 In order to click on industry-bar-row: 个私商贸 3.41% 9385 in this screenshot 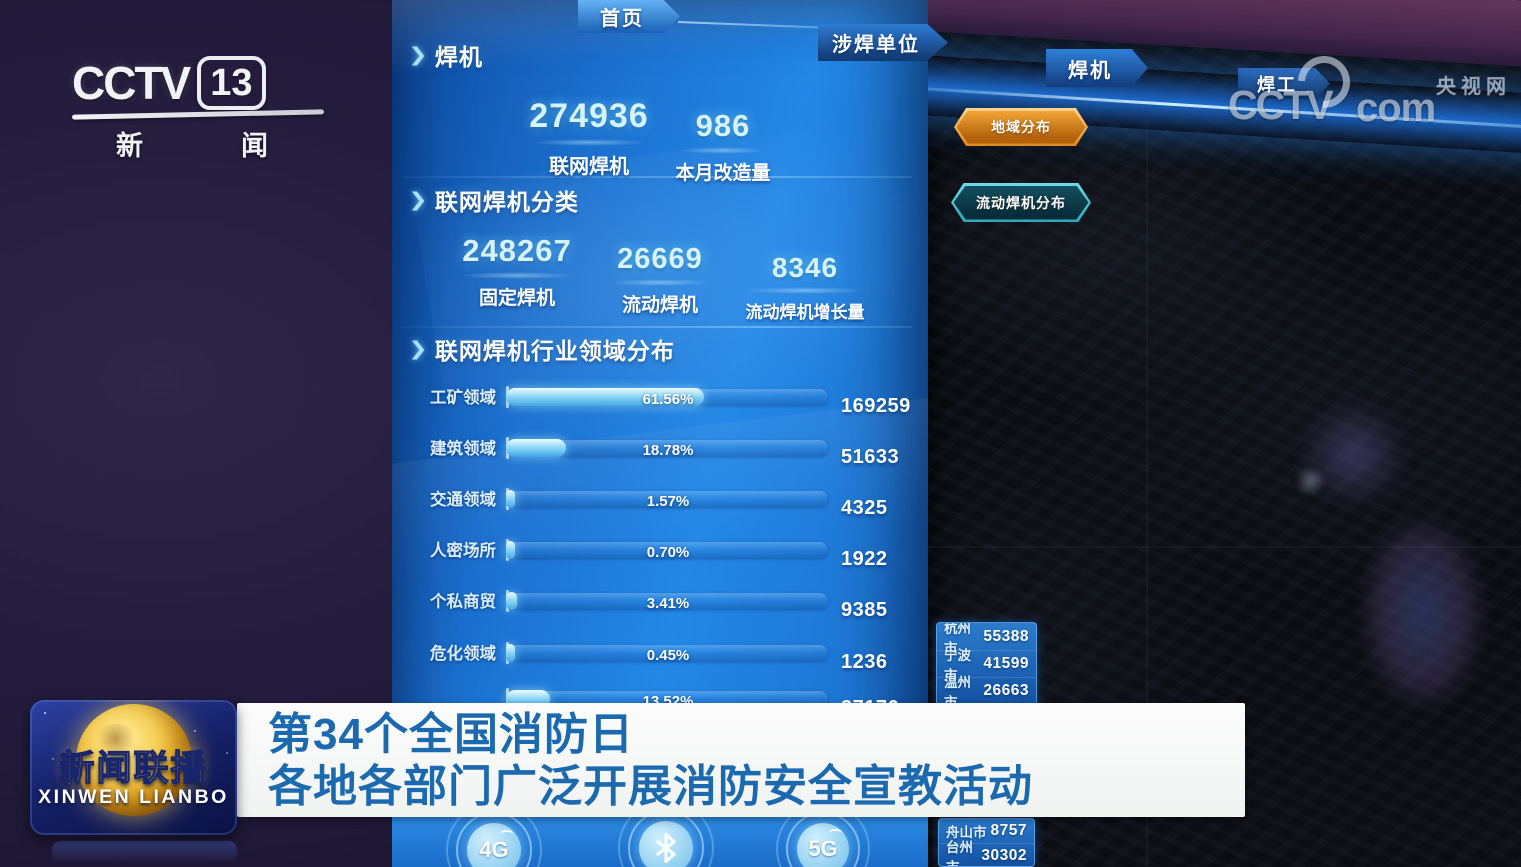, I will do `click(660, 604)`.